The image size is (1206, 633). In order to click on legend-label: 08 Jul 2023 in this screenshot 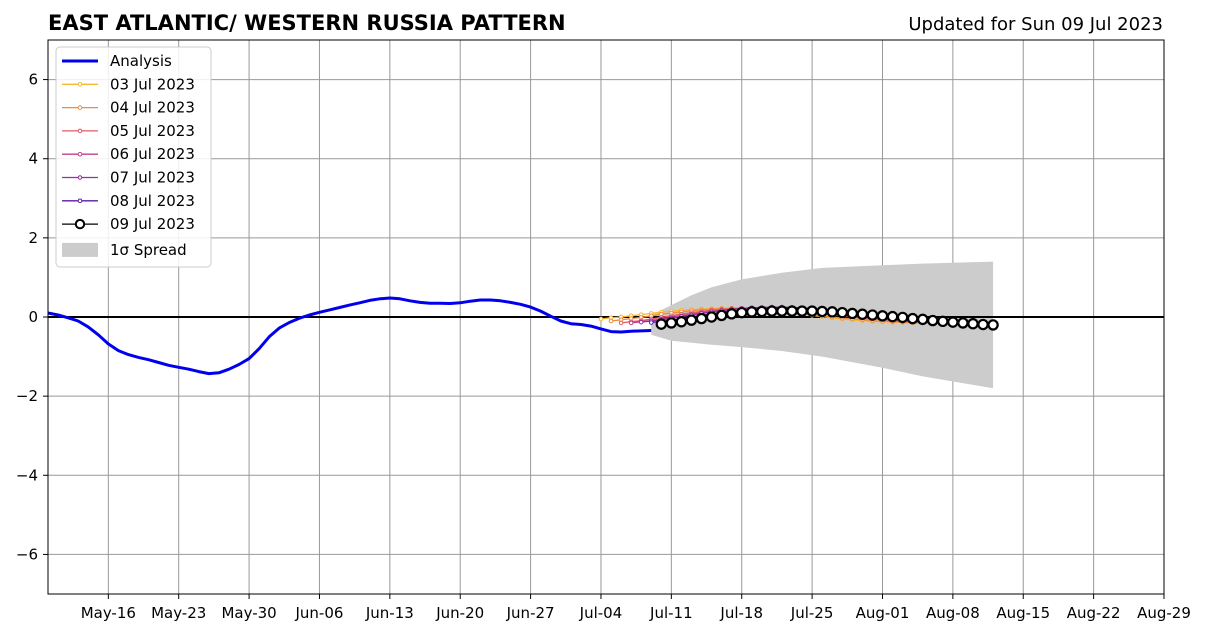, I will do `click(152, 201)`.